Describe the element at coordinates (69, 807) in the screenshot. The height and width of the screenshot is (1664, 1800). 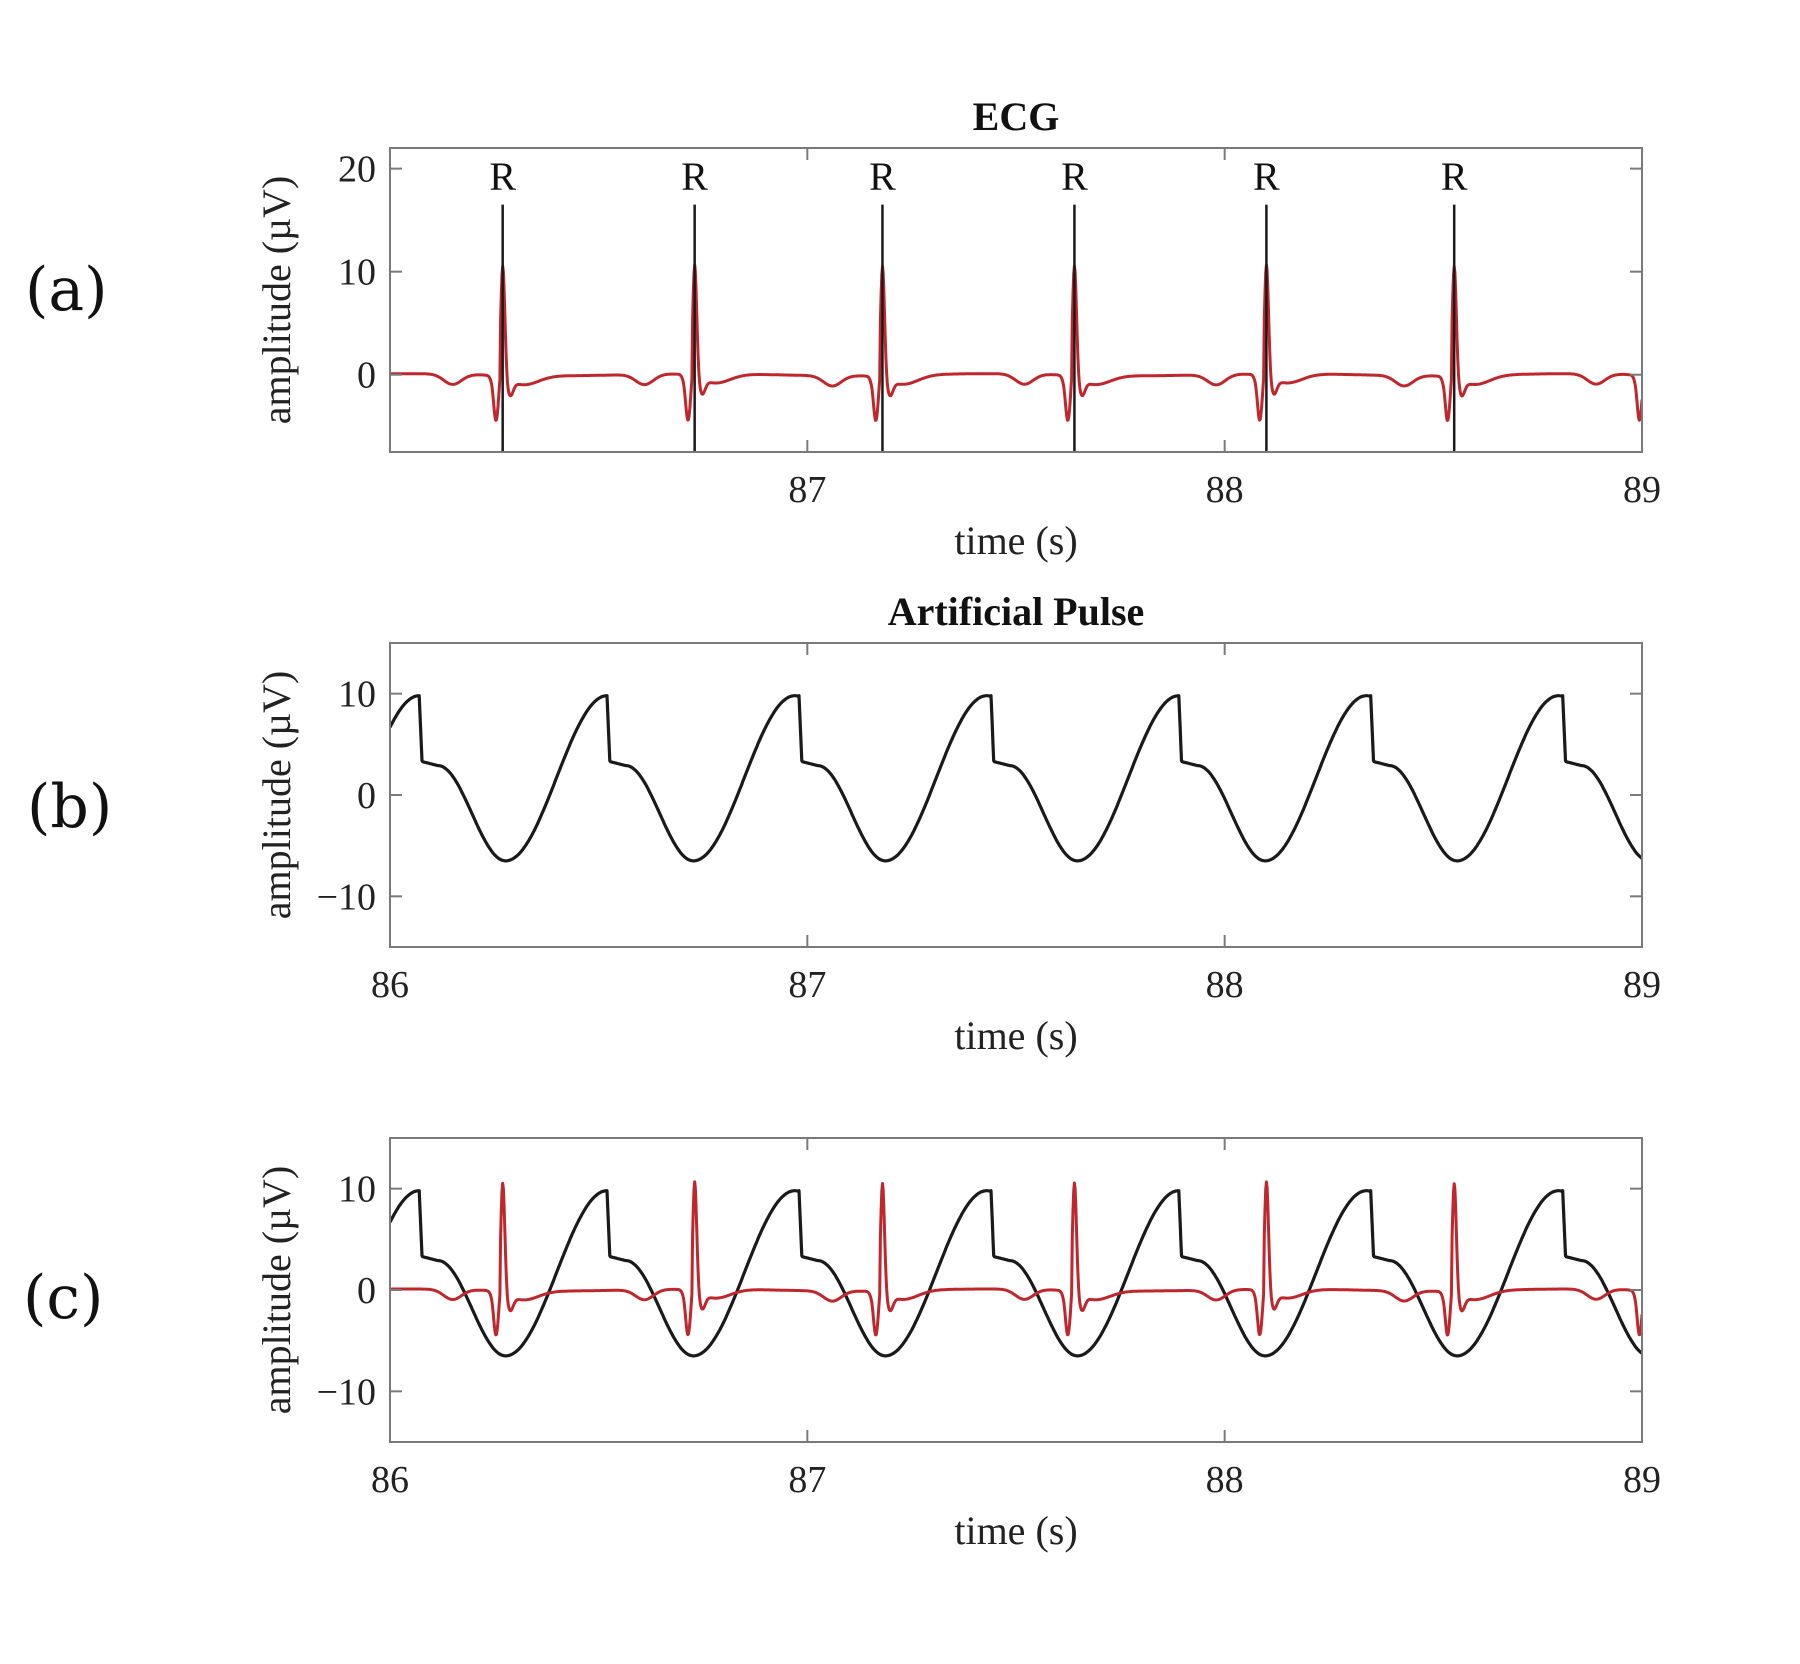
I see `panel-label: (b)` at that location.